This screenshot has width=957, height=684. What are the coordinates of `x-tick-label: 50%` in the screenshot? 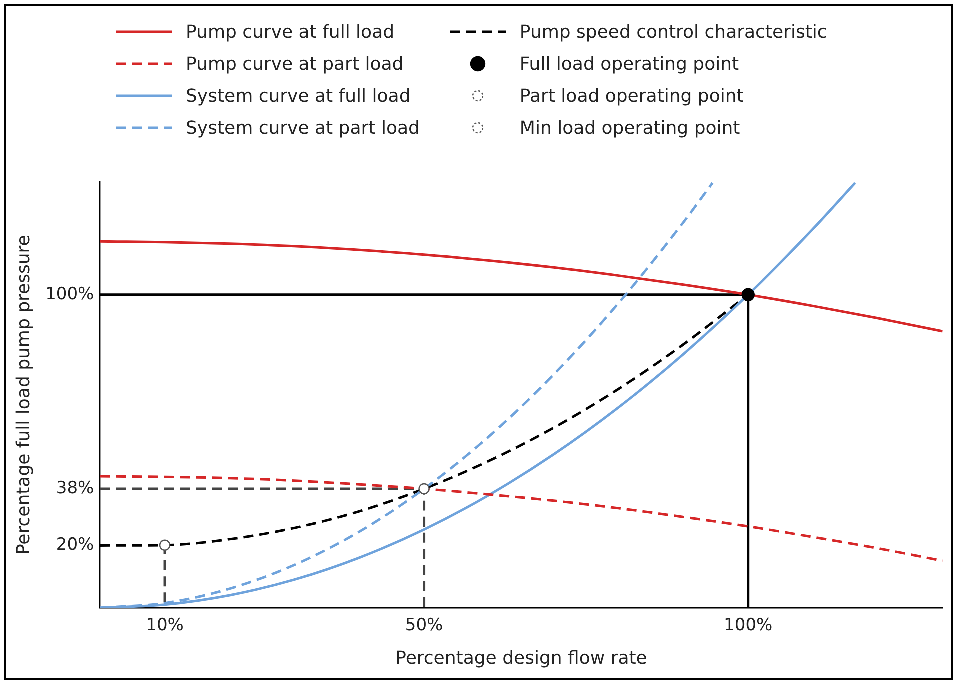 It's located at (424, 626).